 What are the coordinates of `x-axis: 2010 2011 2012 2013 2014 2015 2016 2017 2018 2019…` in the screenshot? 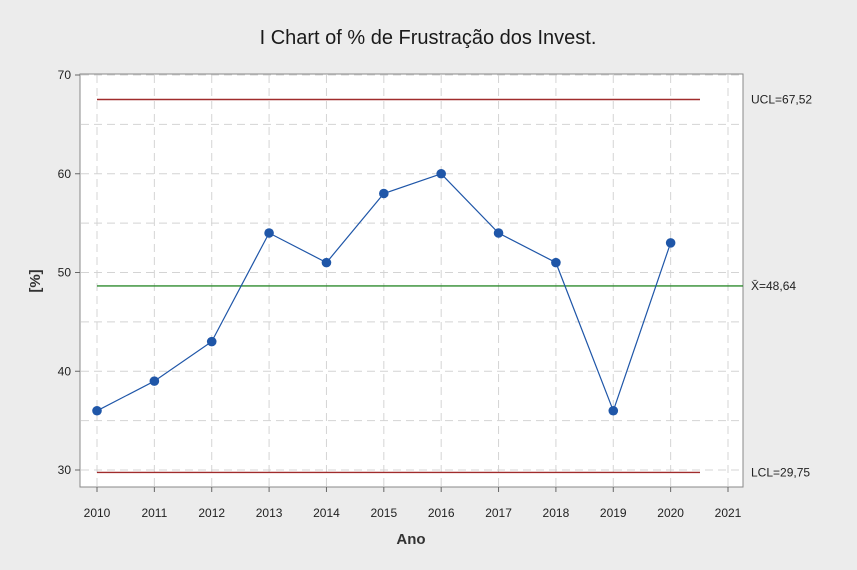 It's located at (413, 503).